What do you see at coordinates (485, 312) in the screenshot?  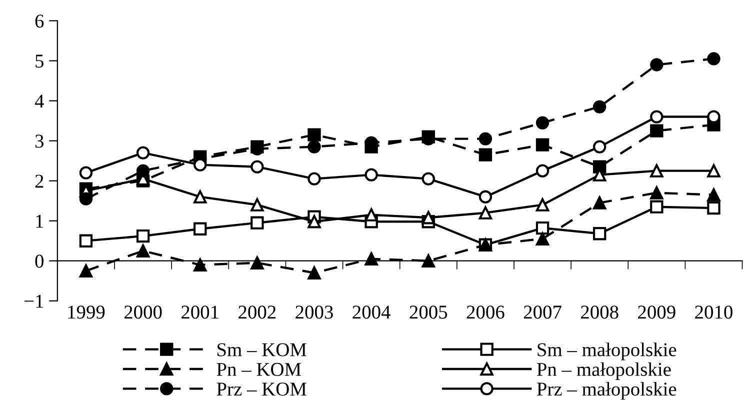 I see `x-tick-label: 2006` at bounding box center [485, 312].